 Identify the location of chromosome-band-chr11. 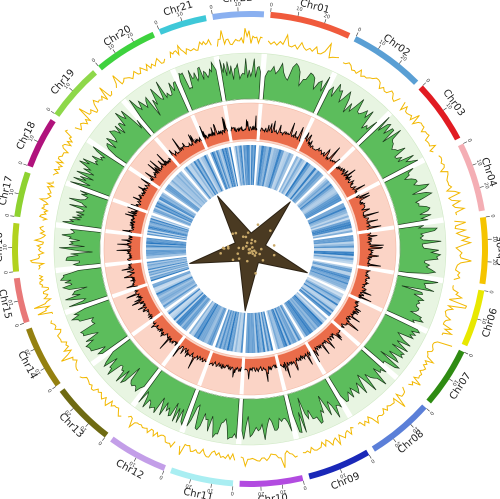
(202, 477).